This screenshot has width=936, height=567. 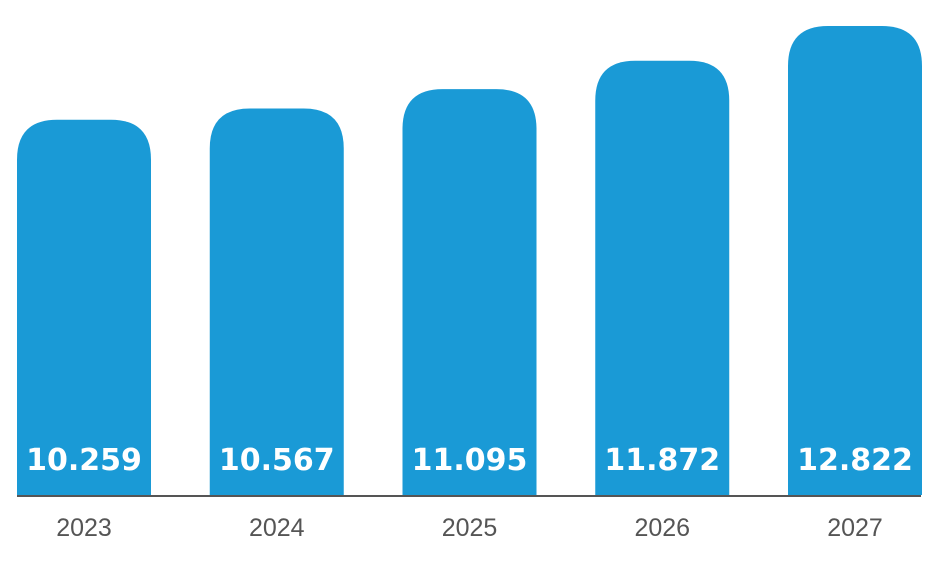 I want to click on value-label-2025: 11.095, so click(x=470, y=460).